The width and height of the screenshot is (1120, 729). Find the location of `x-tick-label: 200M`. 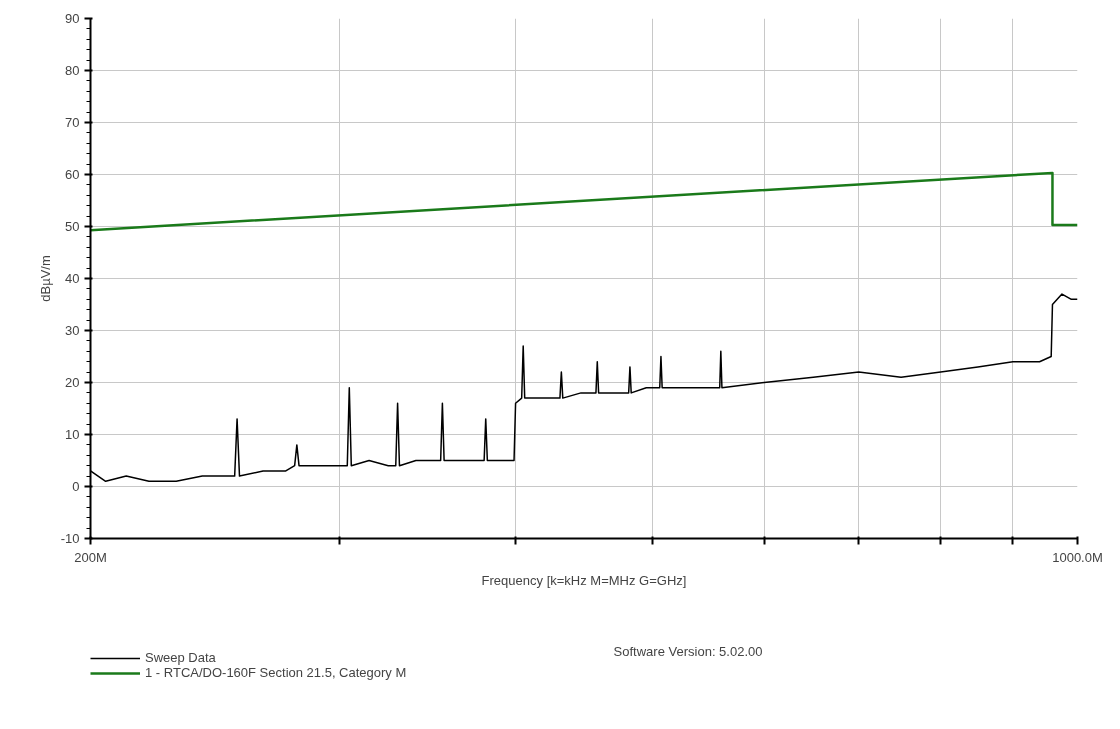

x-tick-label: 200M is located at coordinates (90, 557).